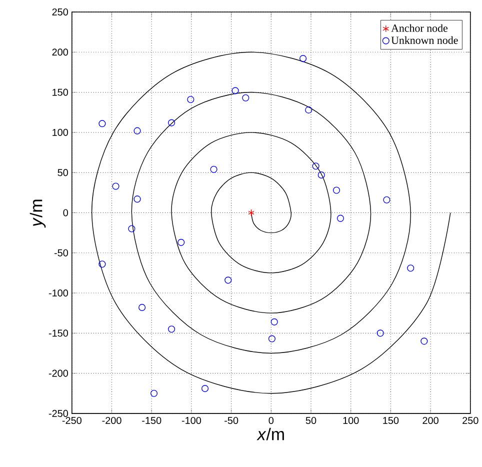  I want to click on x-tick-label: 150, so click(391, 420).